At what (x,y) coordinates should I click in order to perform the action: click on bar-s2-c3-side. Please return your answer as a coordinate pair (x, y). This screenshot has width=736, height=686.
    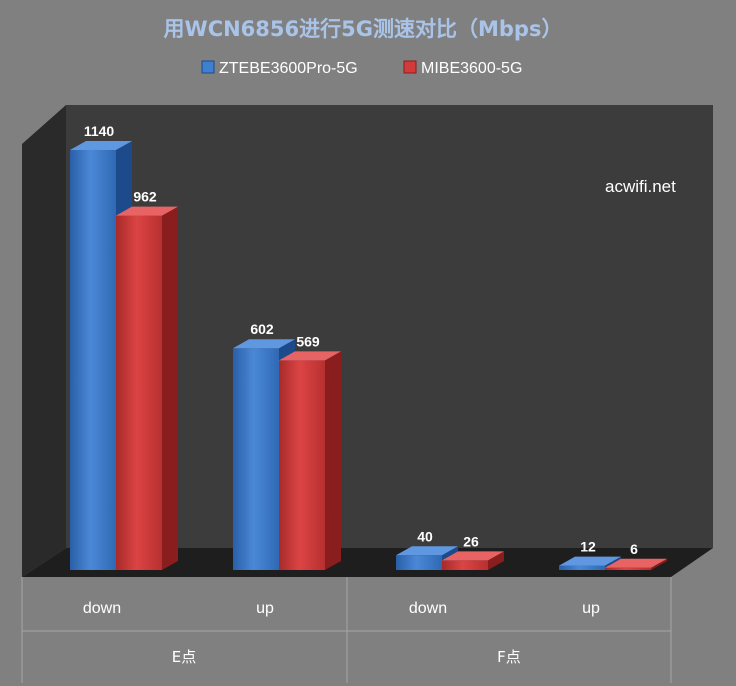
    Looking at the image, I should click on (496, 560).